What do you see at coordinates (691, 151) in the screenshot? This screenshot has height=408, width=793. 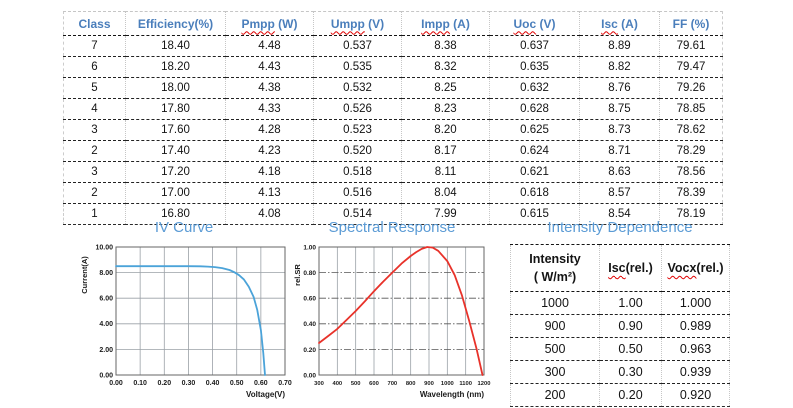 I see `table-cell: 78.29` at bounding box center [691, 151].